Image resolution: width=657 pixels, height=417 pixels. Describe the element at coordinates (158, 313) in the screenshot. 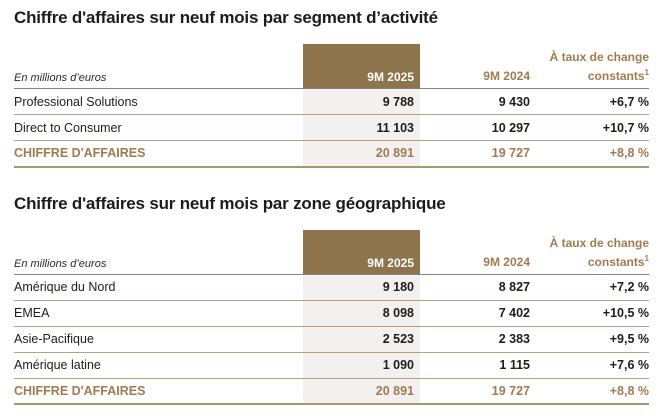

I see `row-label: EMEA` at that location.